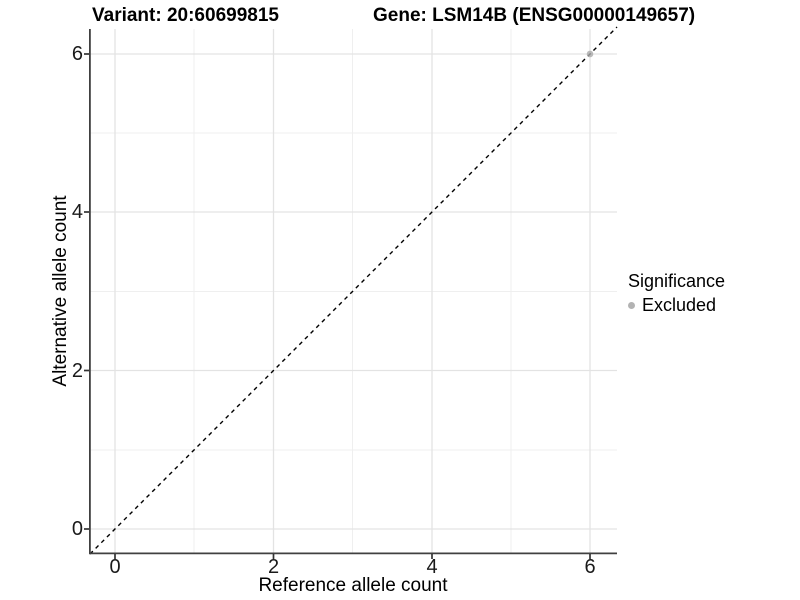 This screenshot has height=600, width=800. What do you see at coordinates (677, 281) in the screenshot?
I see `legend-title: Significance` at bounding box center [677, 281].